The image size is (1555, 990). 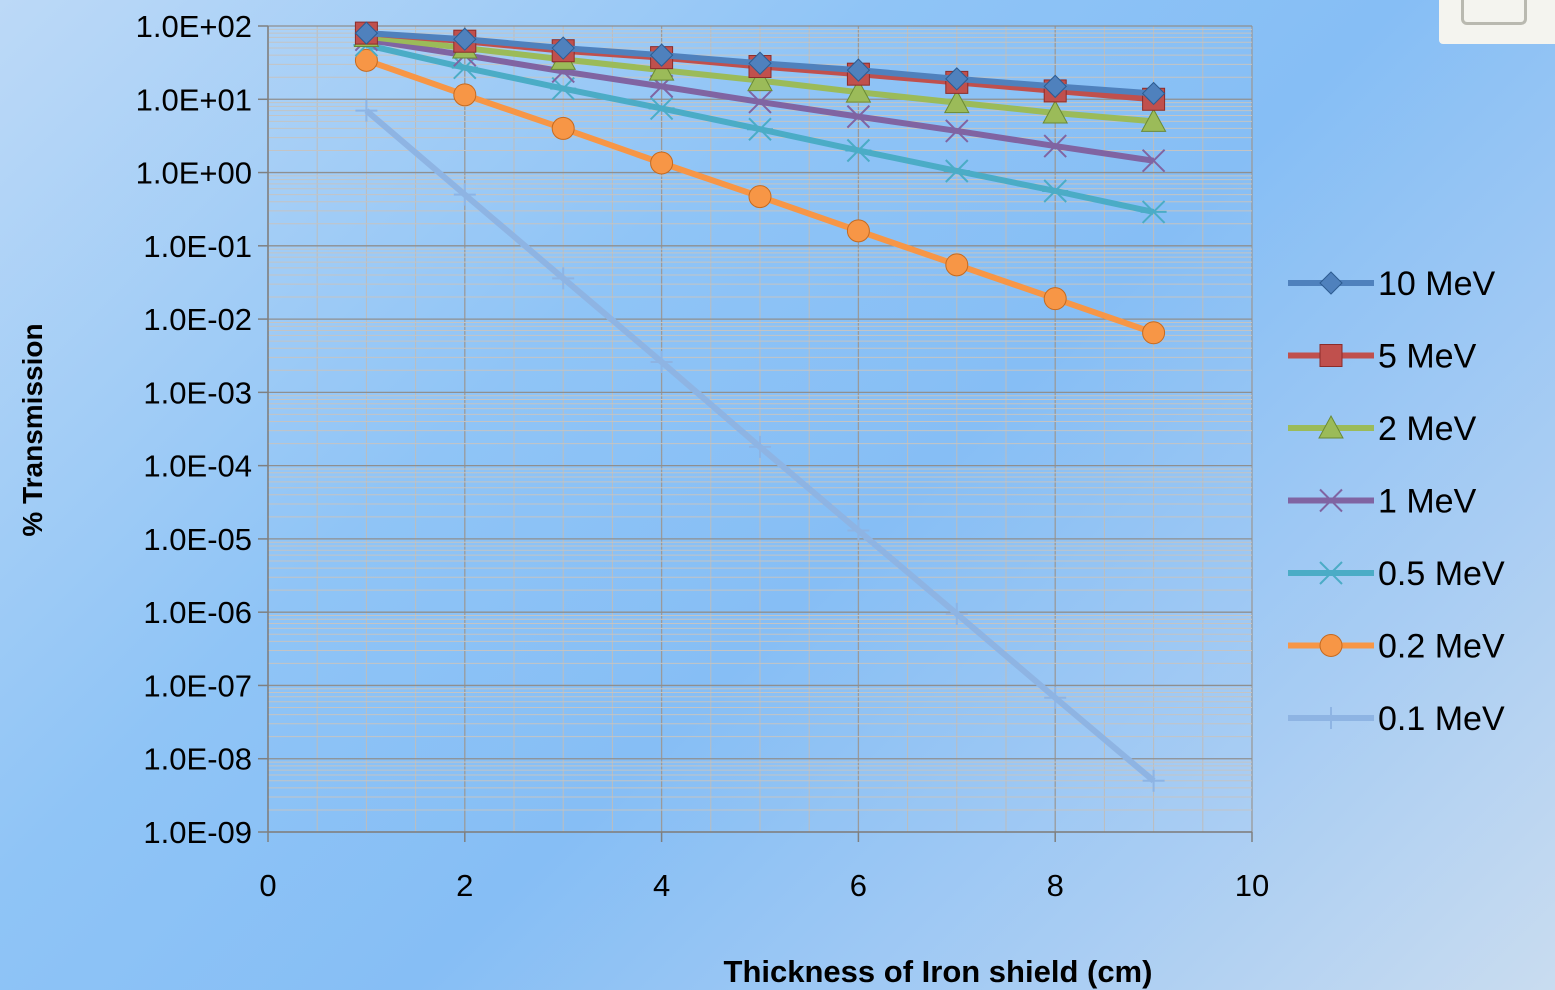 What do you see at coordinates (194, 99) in the screenshot?
I see `y-tick-label: 1.0E+01` at bounding box center [194, 99].